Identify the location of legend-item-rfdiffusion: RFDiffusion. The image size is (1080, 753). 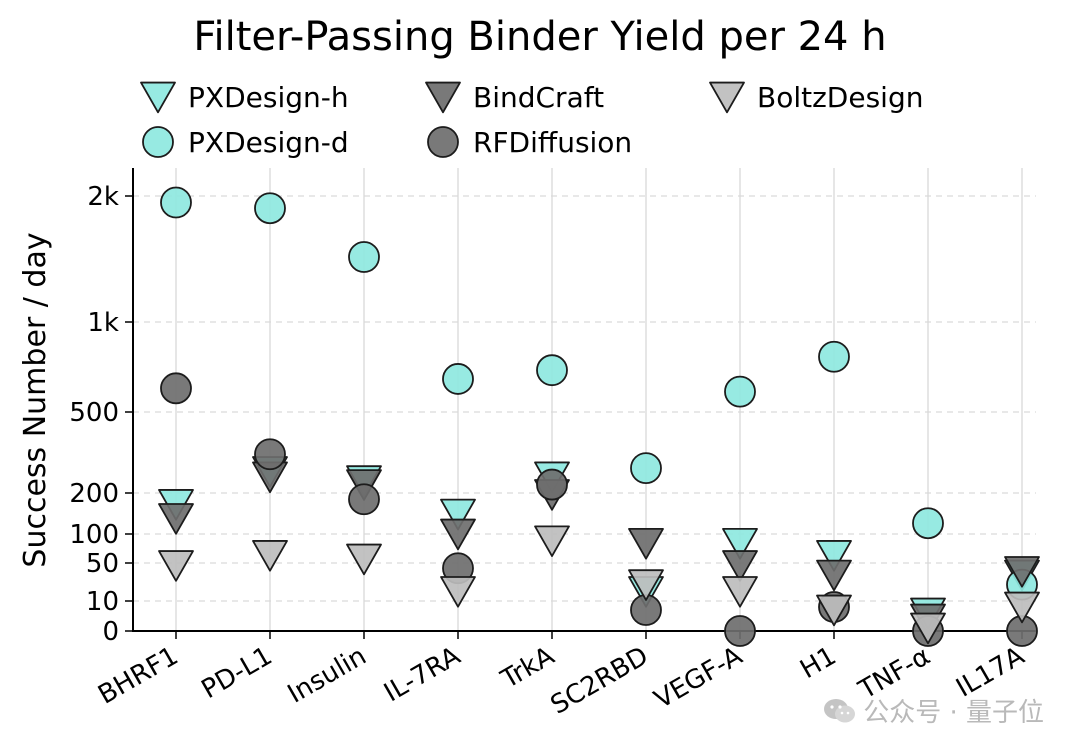
(529, 142).